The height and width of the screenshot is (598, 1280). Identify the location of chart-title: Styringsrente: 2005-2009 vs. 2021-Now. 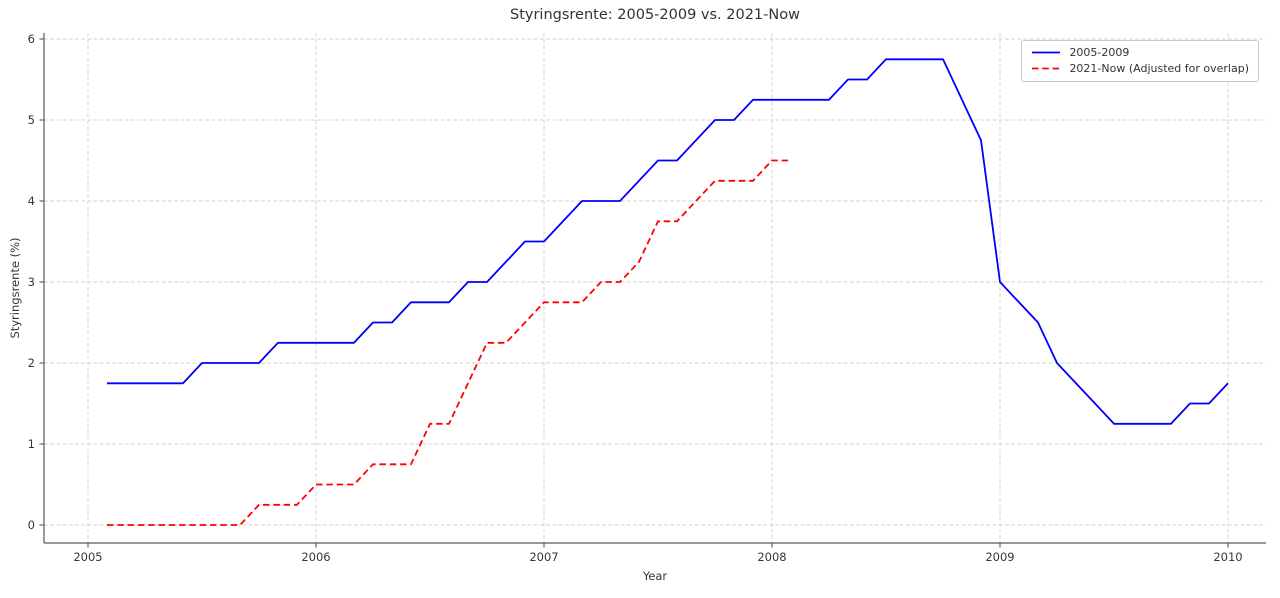
(655, 15).